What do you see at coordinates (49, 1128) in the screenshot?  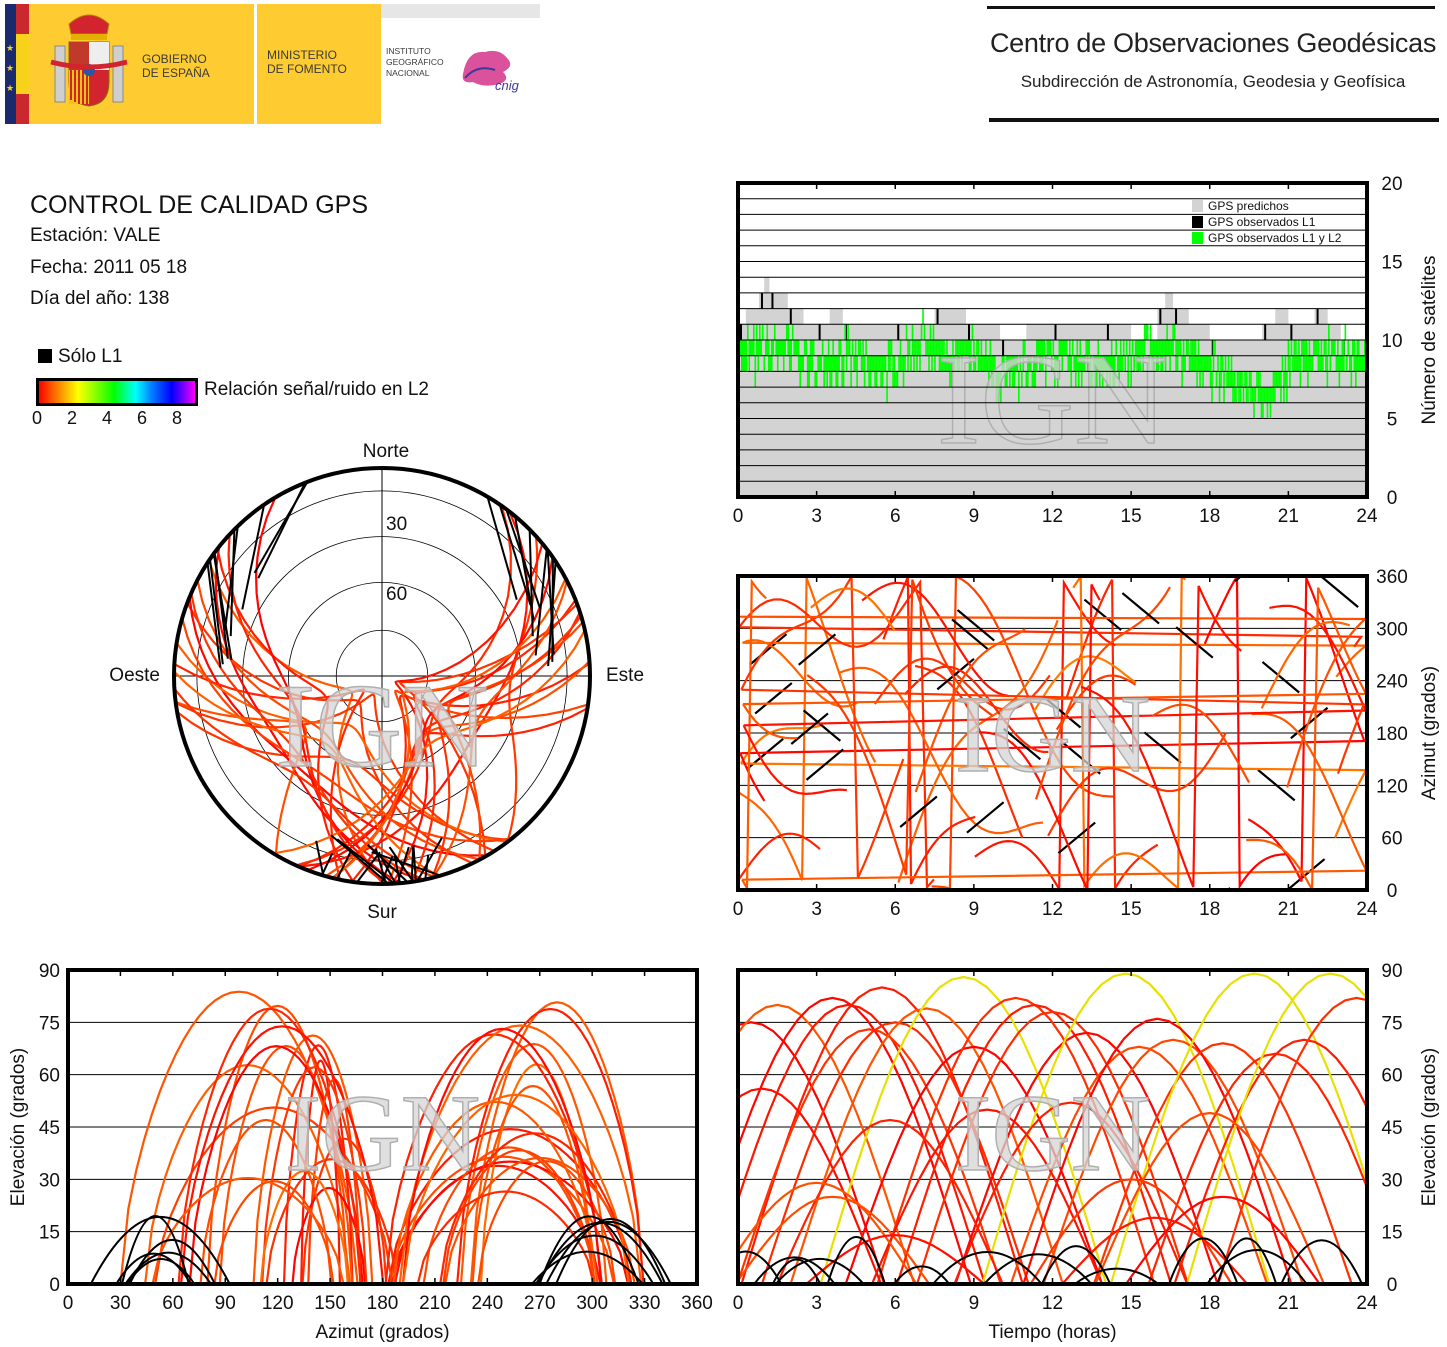 I see `y-tick-label: 45` at bounding box center [49, 1128].